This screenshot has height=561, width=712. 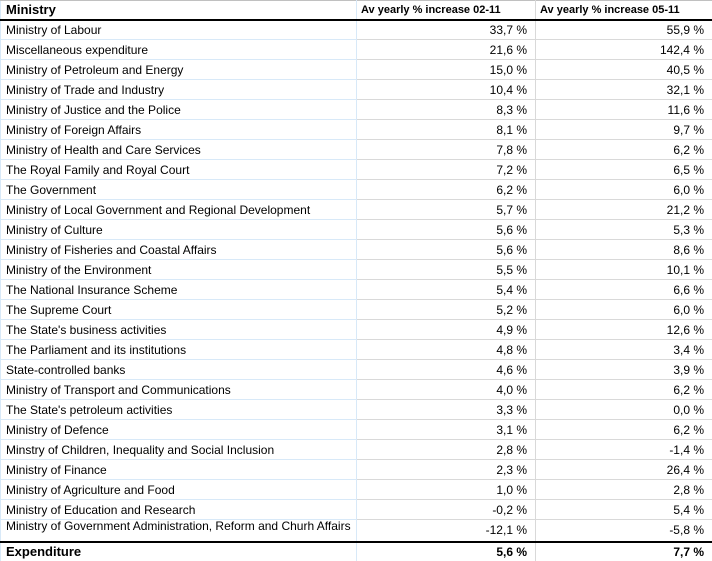 What do you see at coordinates (446, 309) in the screenshot?
I see `value-02-11-cell: 5,2 %` at bounding box center [446, 309].